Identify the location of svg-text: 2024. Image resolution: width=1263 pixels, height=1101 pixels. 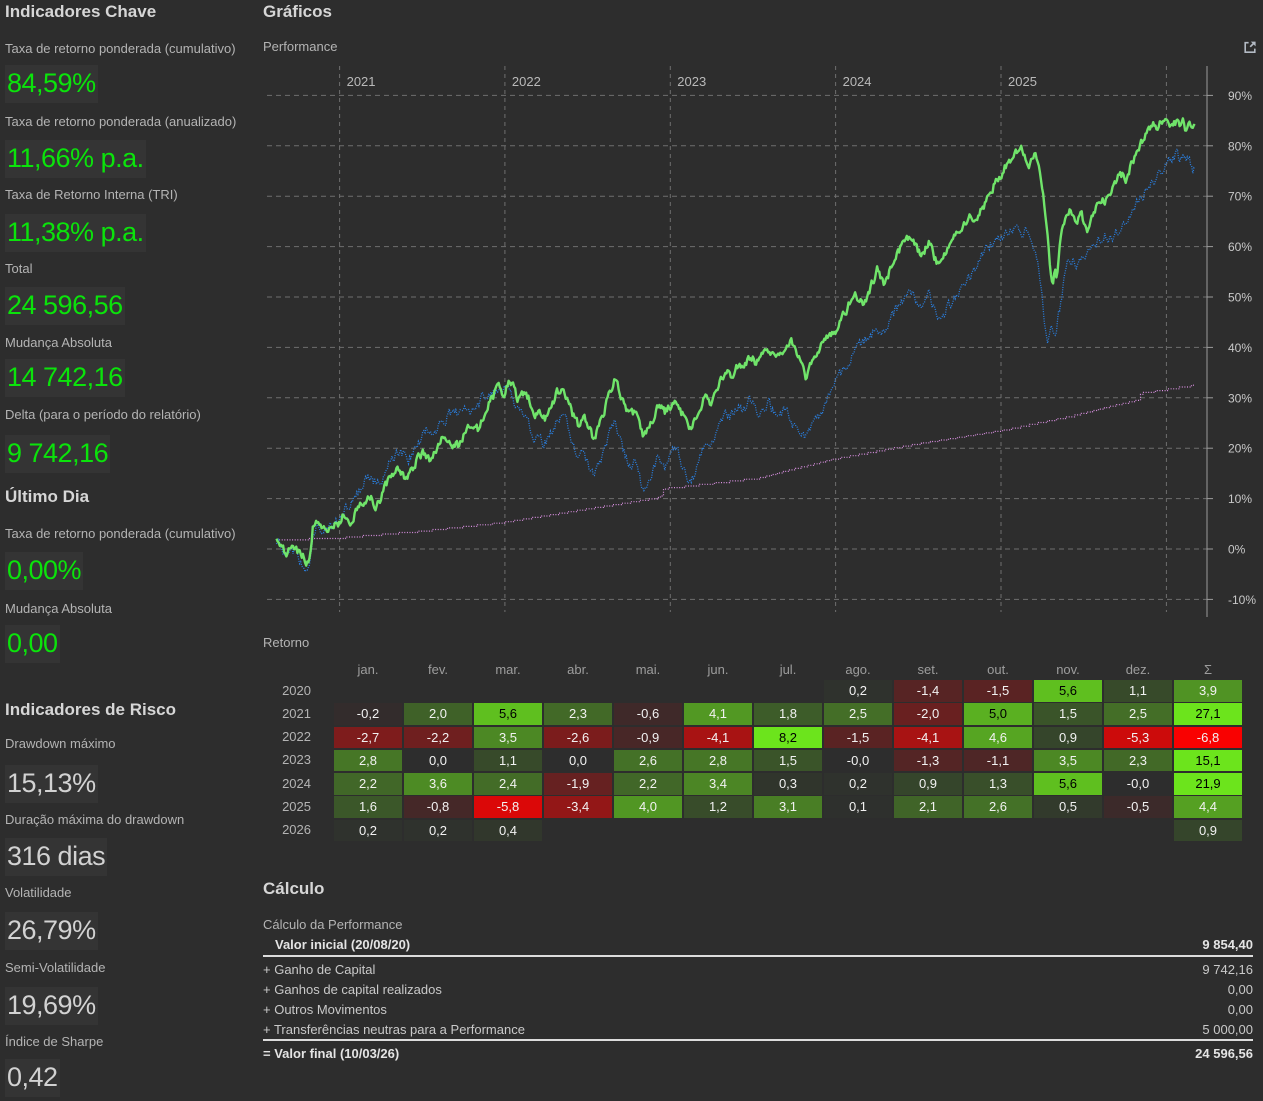
(857, 81).